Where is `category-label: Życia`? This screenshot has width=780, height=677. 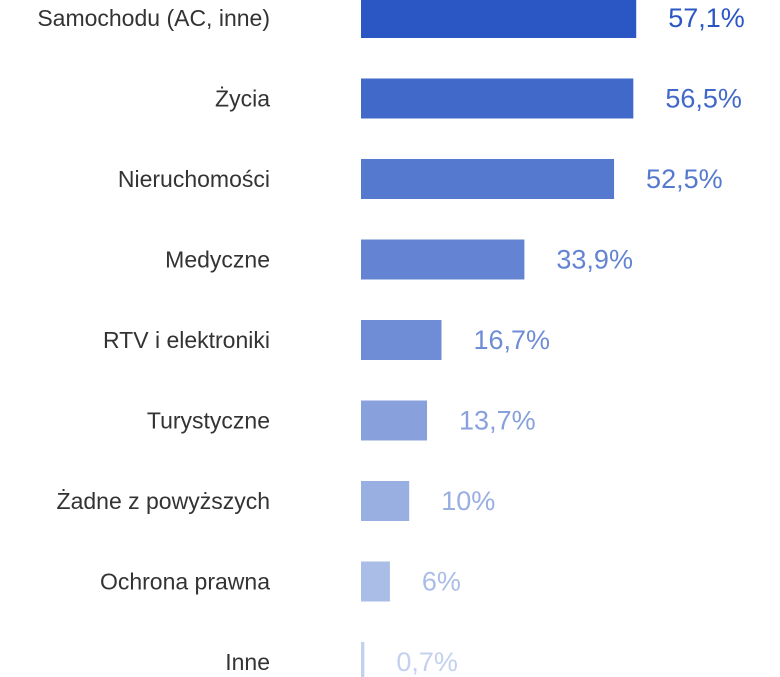
category-label: Życia is located at coordinates (242, 99).